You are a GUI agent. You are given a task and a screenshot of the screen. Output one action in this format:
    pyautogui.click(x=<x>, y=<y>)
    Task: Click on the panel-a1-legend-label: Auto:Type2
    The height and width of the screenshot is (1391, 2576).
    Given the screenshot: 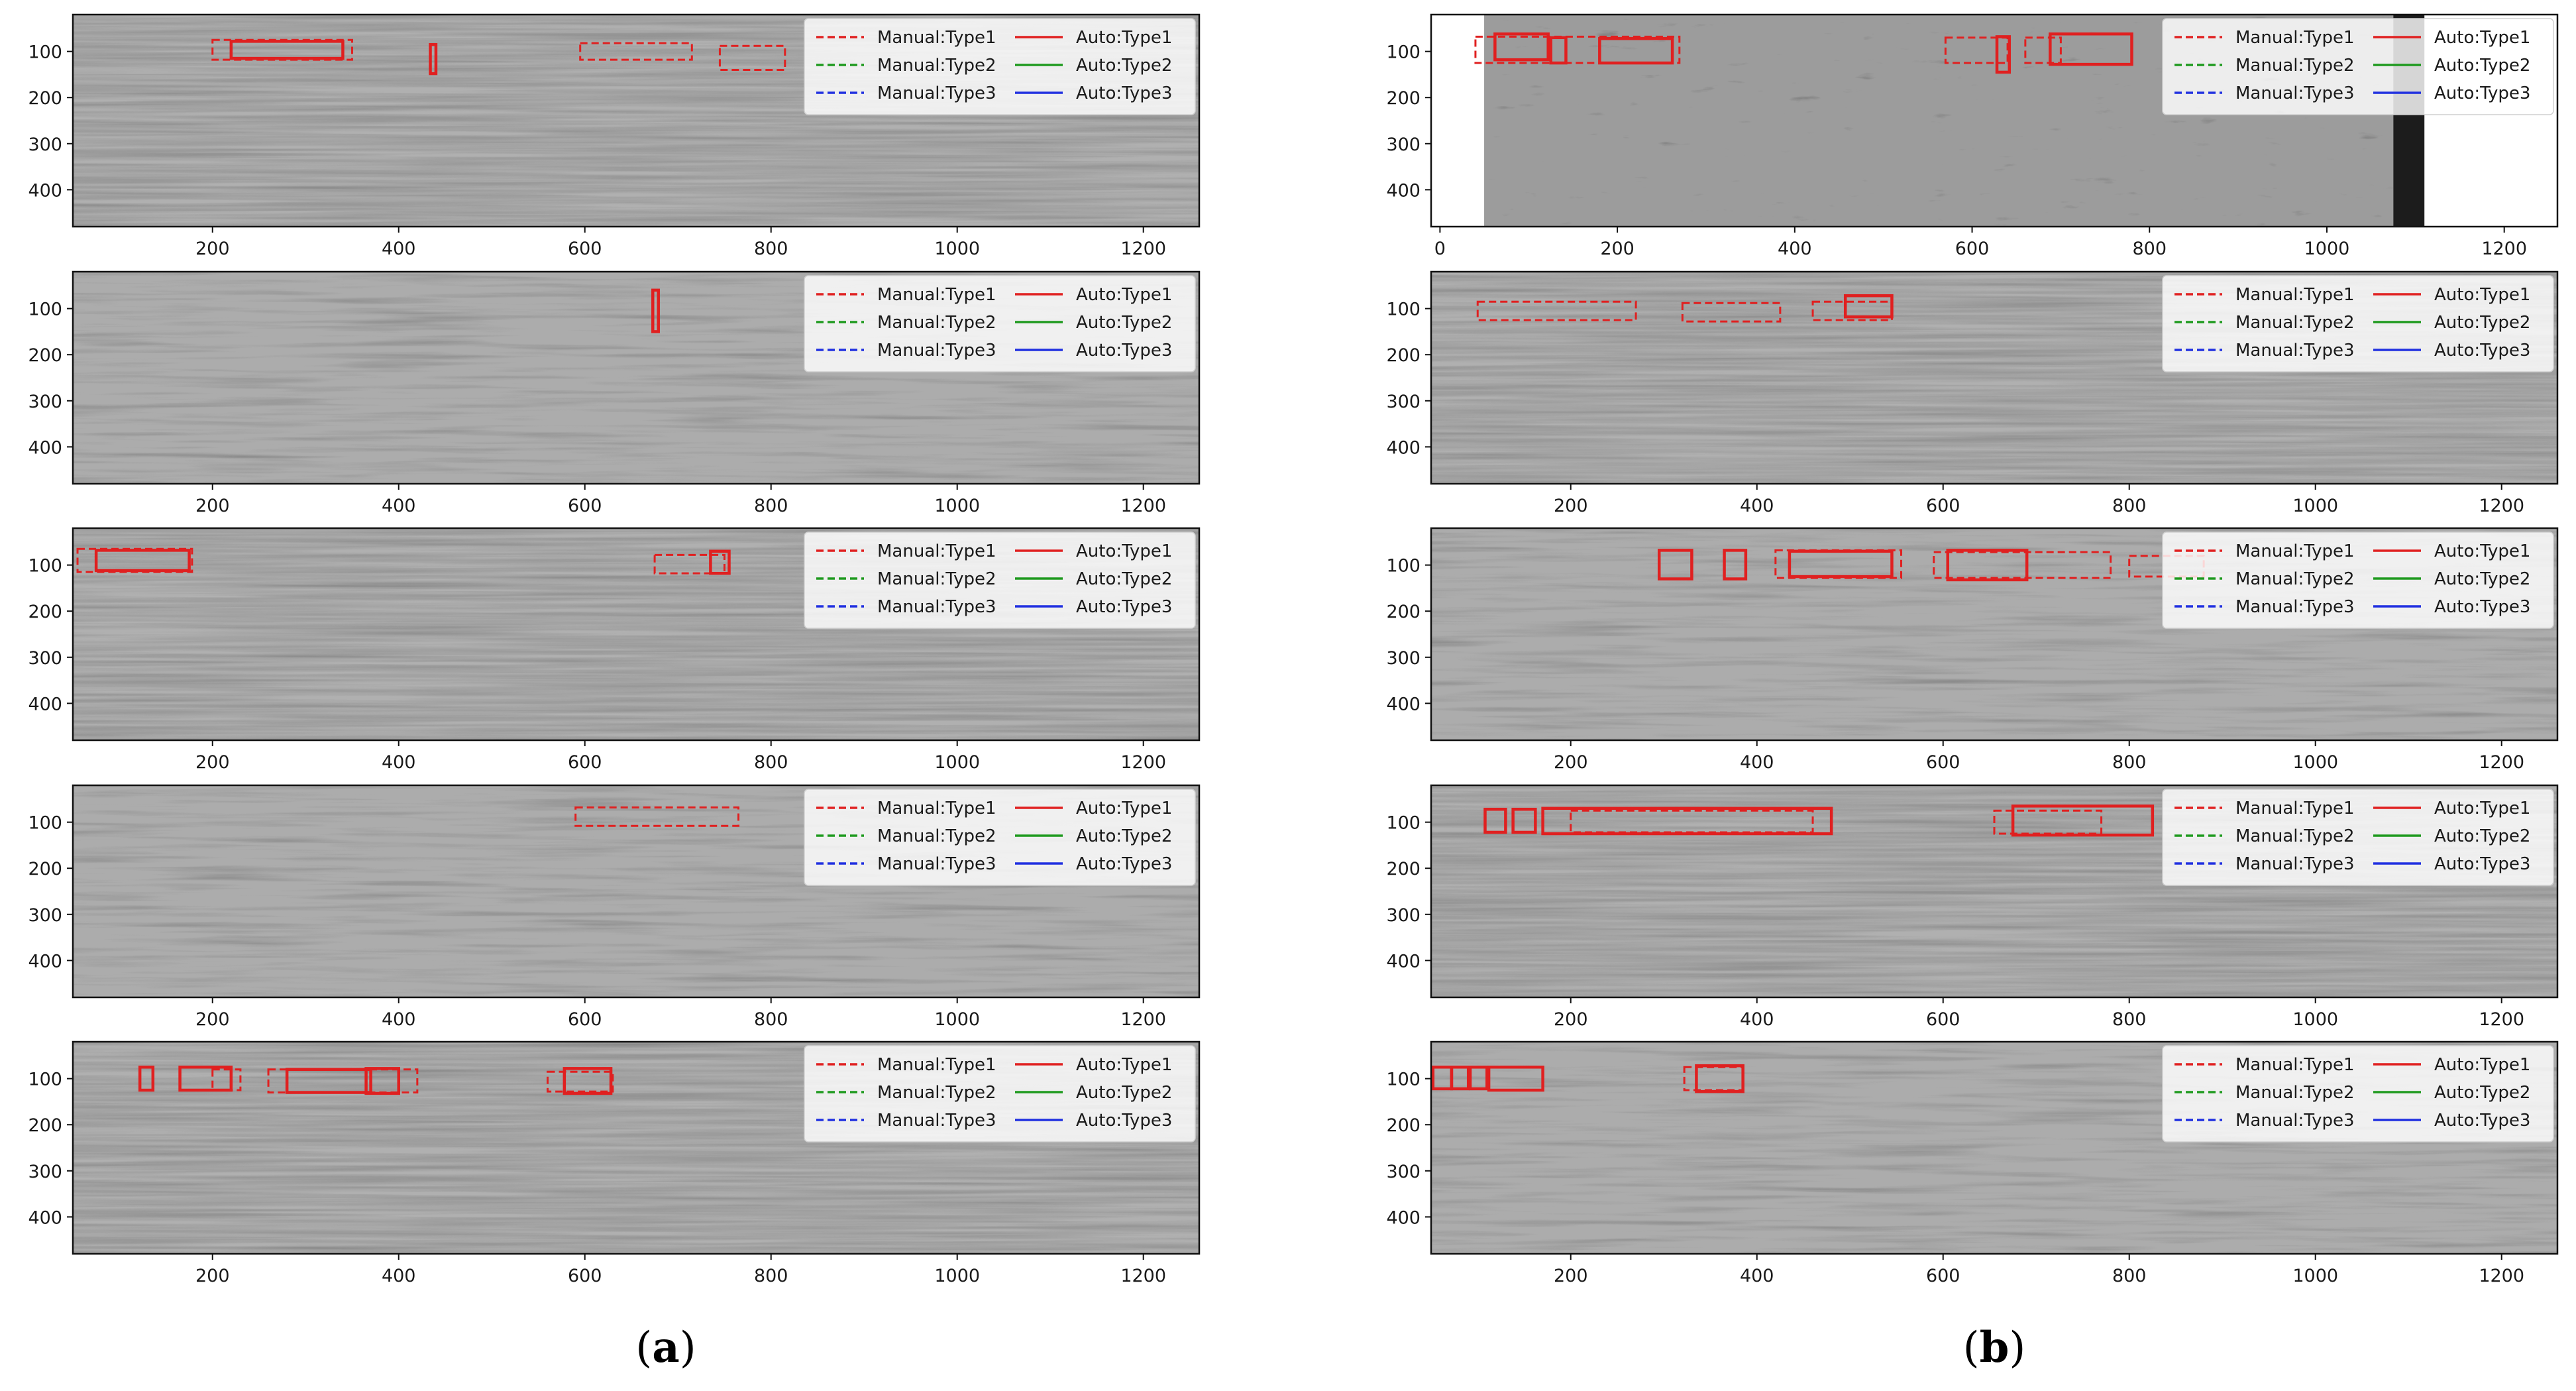 What is the action you would take?
    pyautogui.click(x=1124, y=66)
    